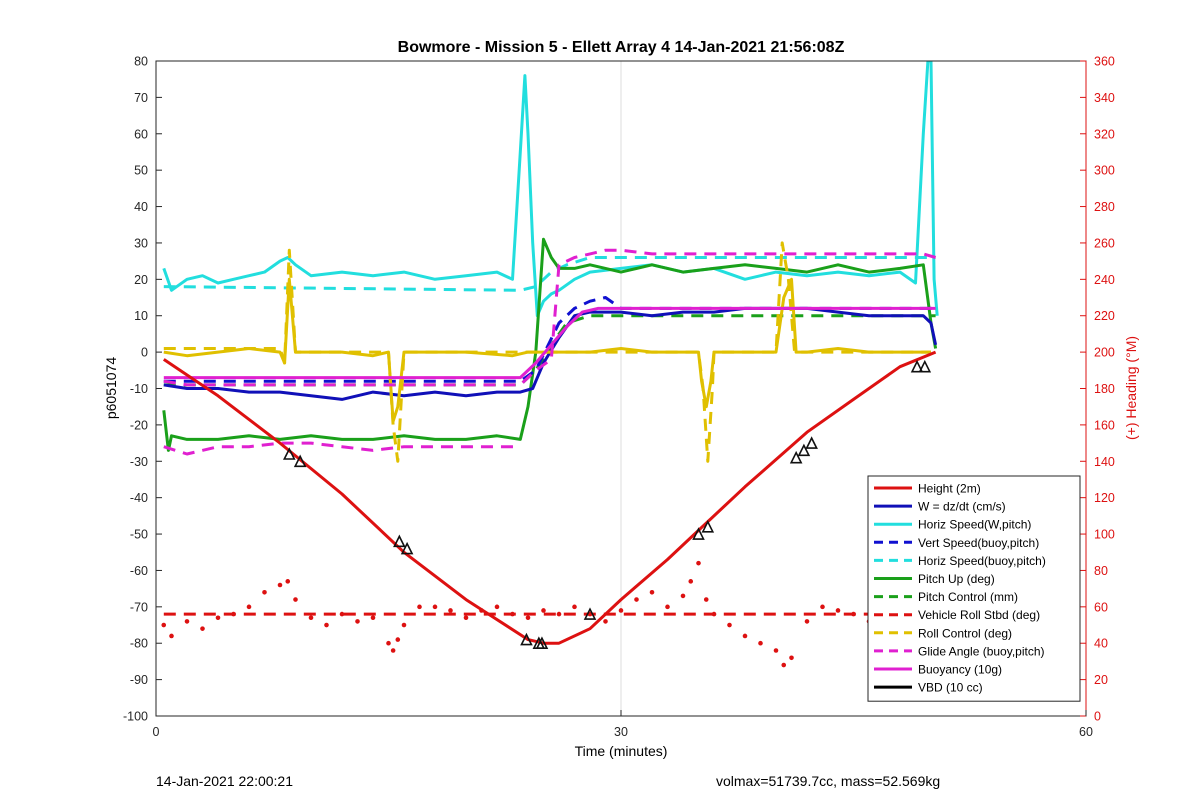 Image resolution: width=1200 pixels, height=804 pixels. Describe the element at coordinates (139, 389) in the screenshot. I see `y-tick-label: -10` at that location.